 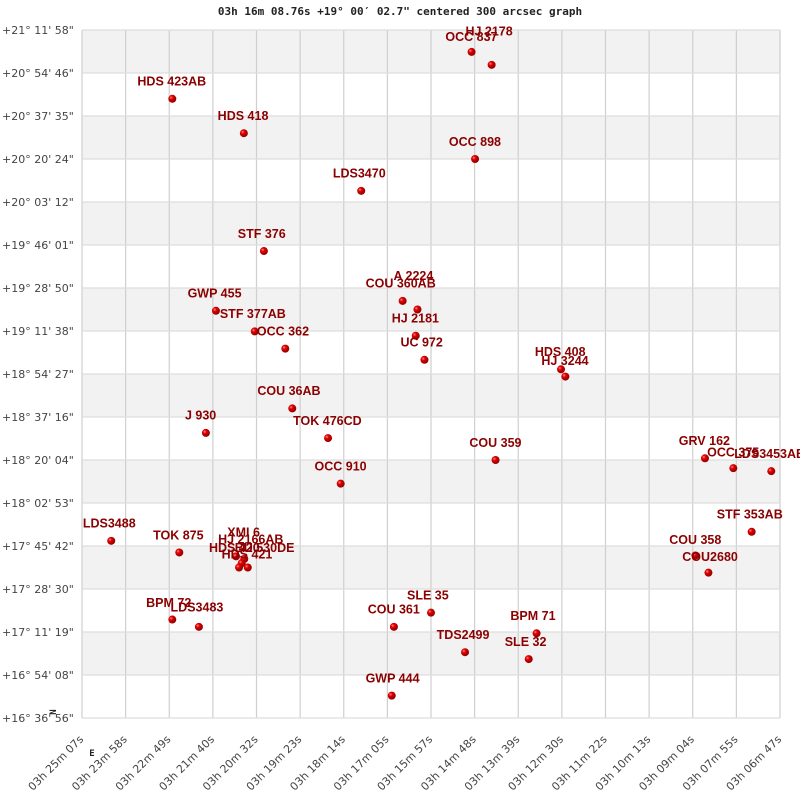 What do you see at coordinates (38, 245) in the screenshot?
I see `y-tick-label: +19° 46' 01"` at bounding box center [38, 245].